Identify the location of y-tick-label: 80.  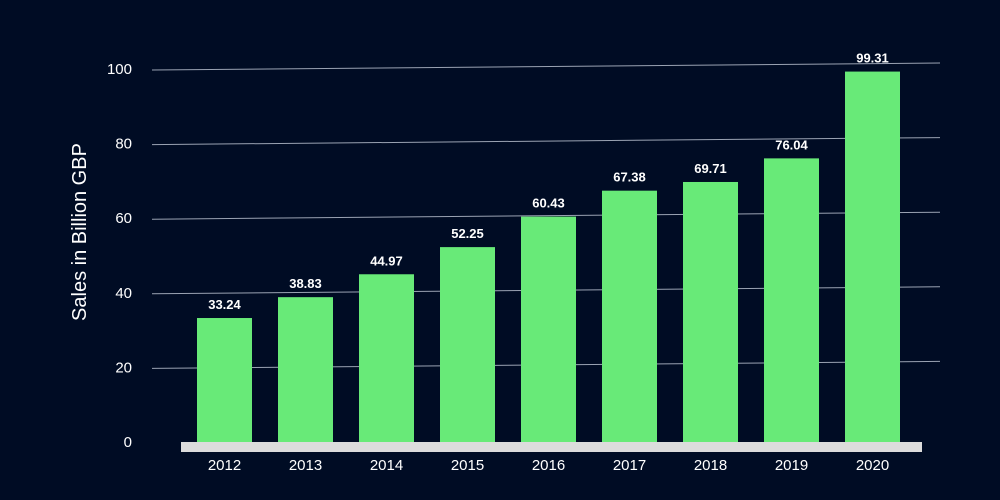
(123, 144).